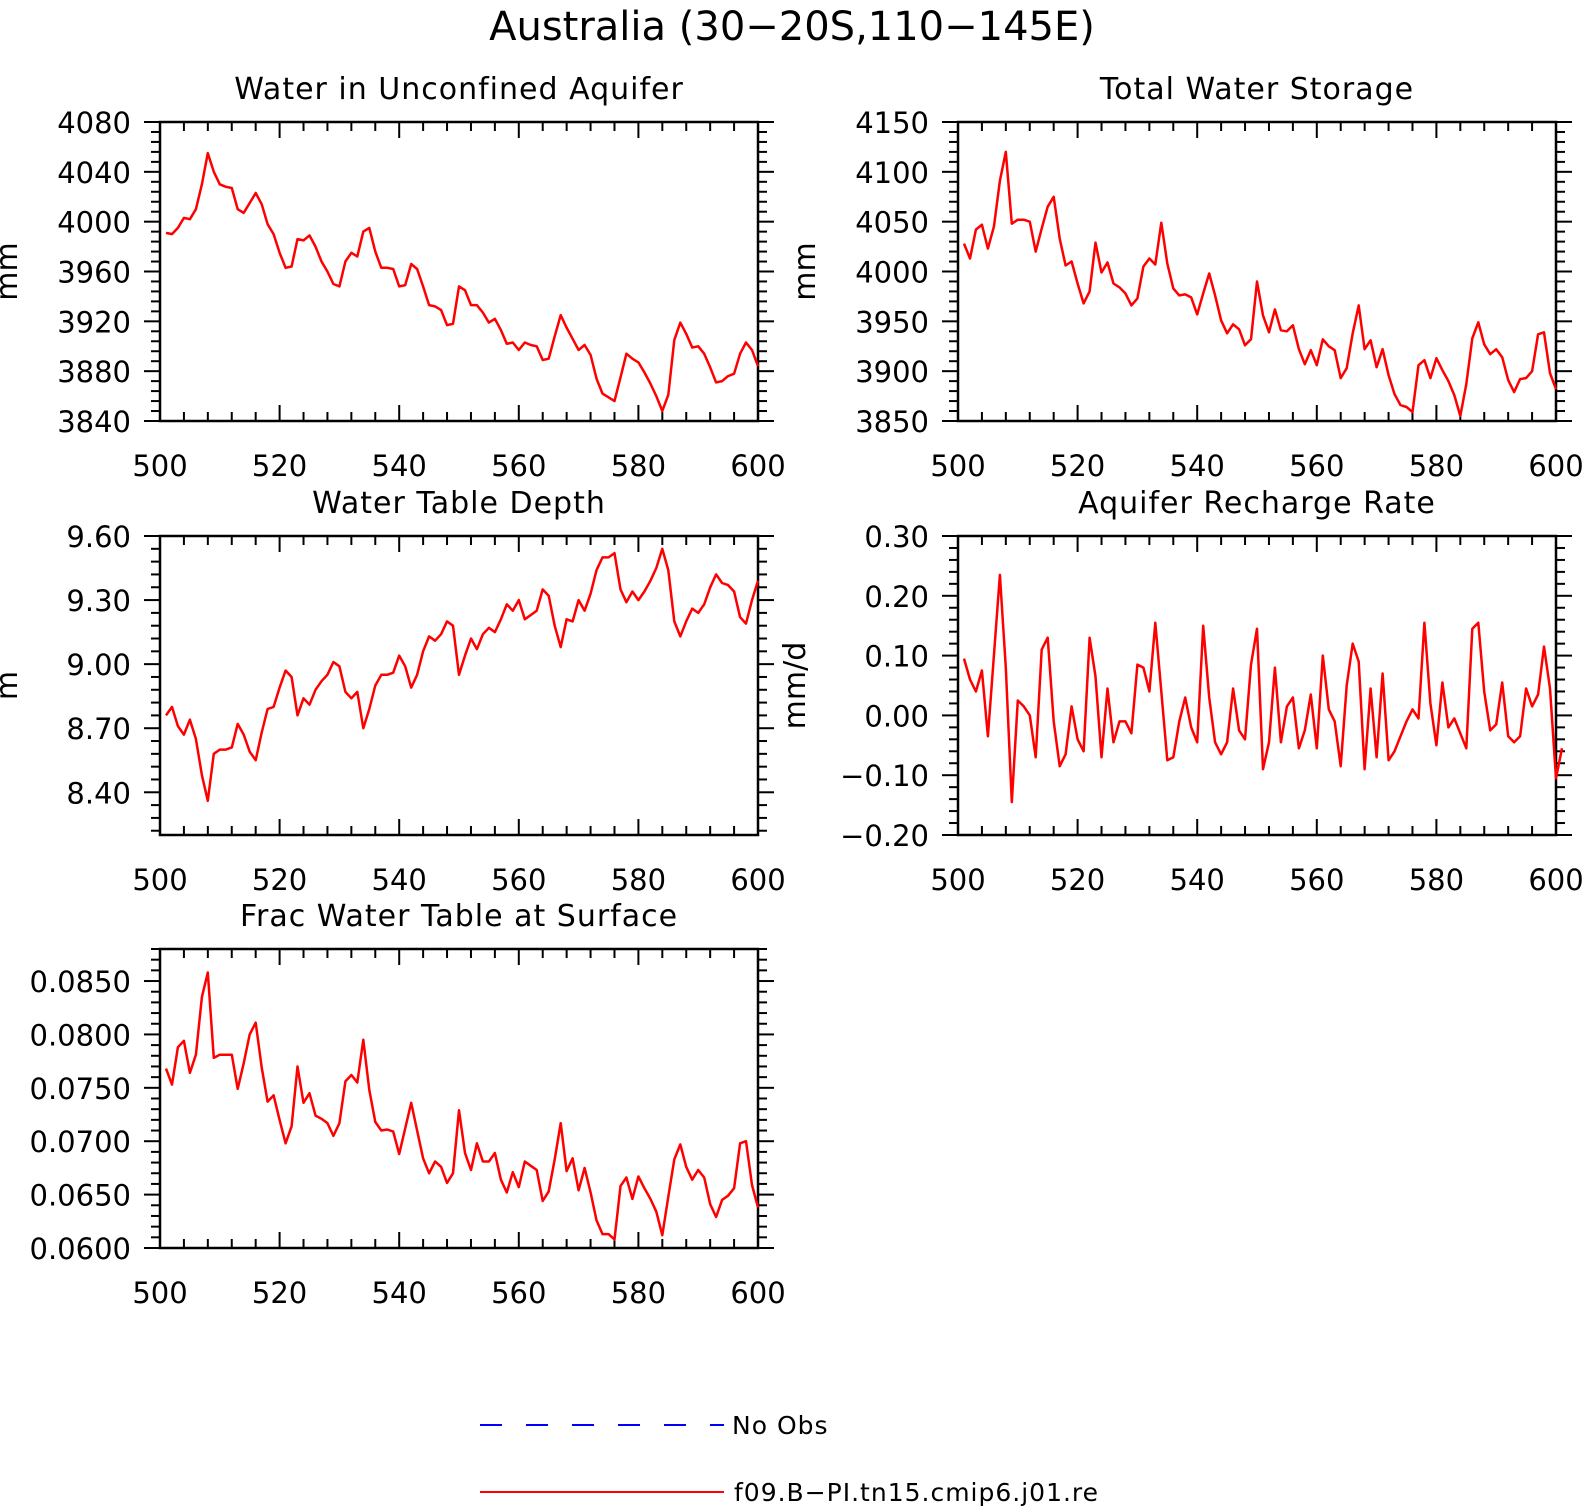 Image resolution: width=1585 pixels, height=1508 pixels. What do you see at coordinates (94, 372) in the screenshot?
I see `y-tick-label: 3880` at bounding box center [94, 372].